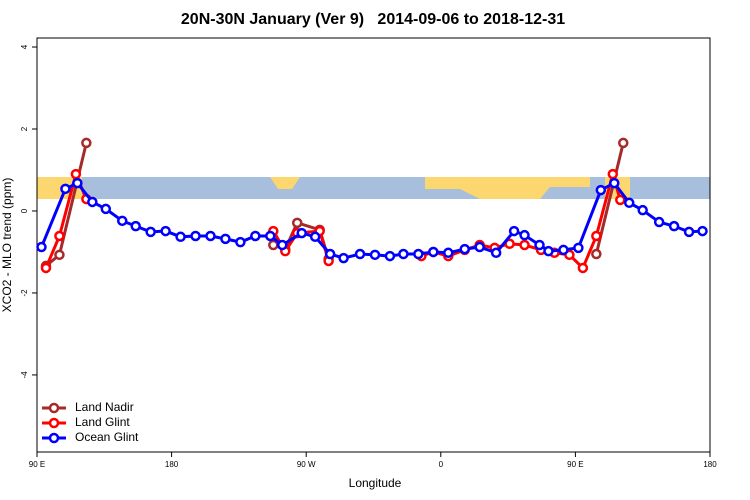 The width and height of the screenshot is (750, 500). I want to click on y-tick-label: 2, so click(24, 128).